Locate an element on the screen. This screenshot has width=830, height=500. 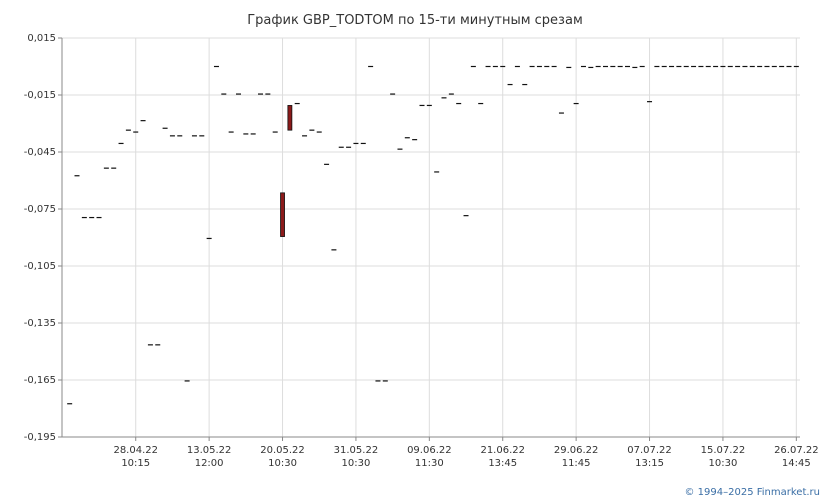
x-tick-date: 15.07.22 is located at coordinates (723, 450).